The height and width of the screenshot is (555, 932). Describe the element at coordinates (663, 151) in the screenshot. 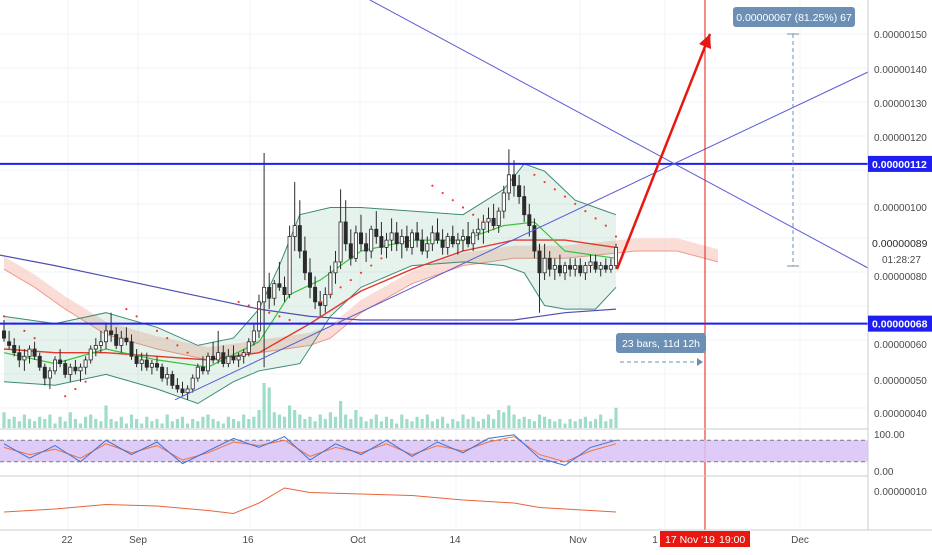

I see `projection-arrow` at that location.